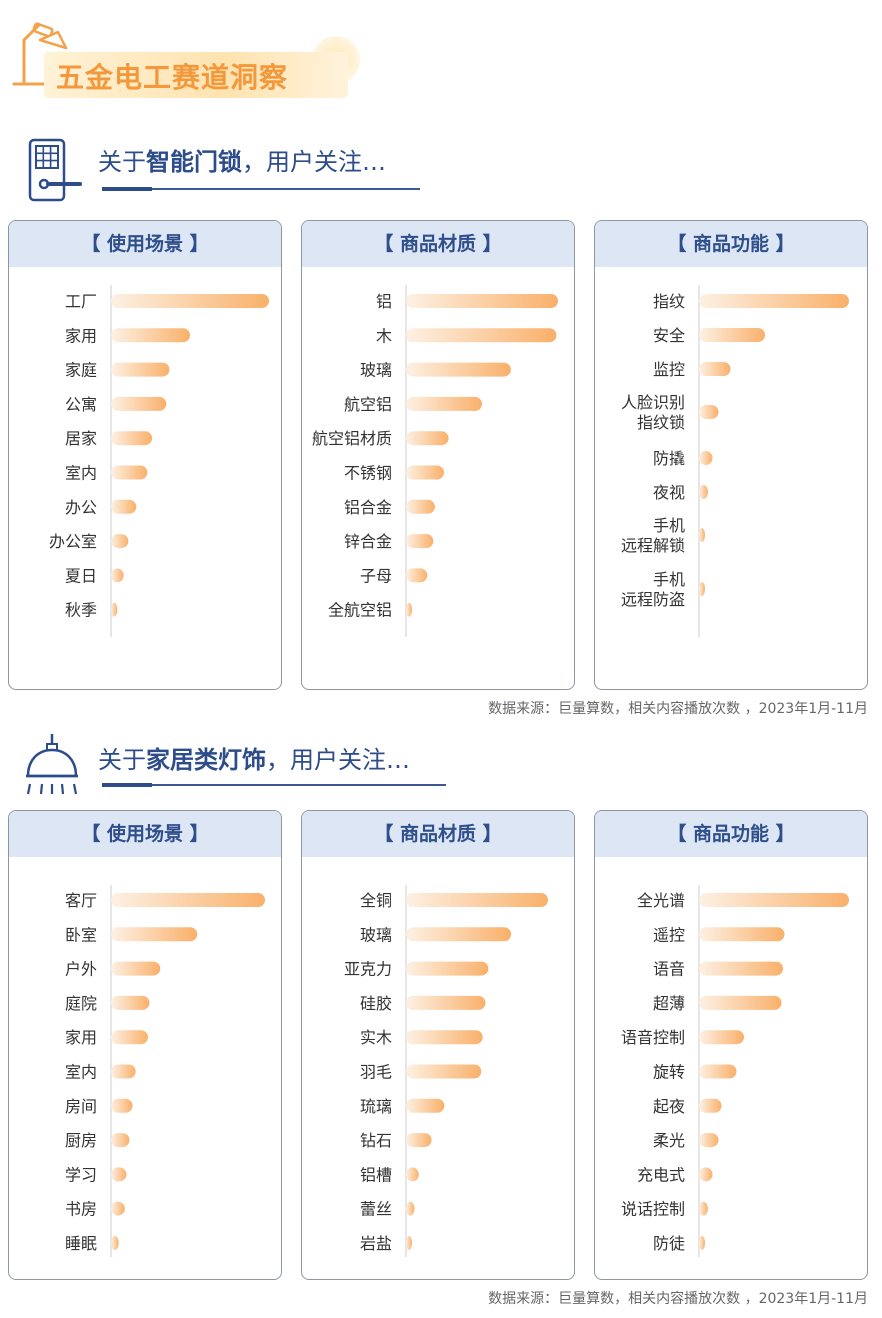 The image size is (882, 1318). Describe the element at coordinates (669, 1106) in the screenshot. I see `category-label: 起夜` at that location.